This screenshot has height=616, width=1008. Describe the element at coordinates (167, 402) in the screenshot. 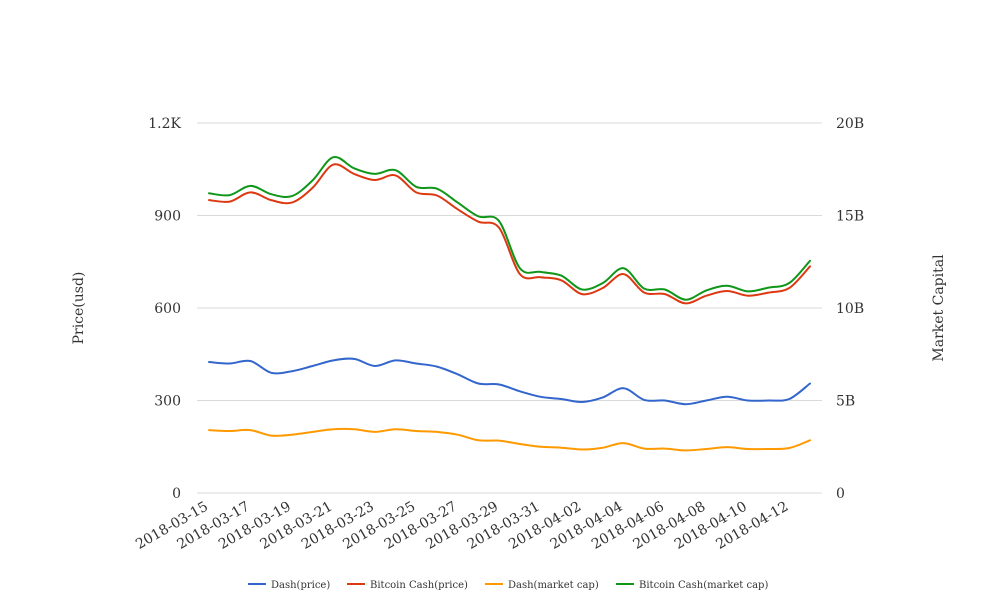

I see `y-left-tick-label: 300` at that location.